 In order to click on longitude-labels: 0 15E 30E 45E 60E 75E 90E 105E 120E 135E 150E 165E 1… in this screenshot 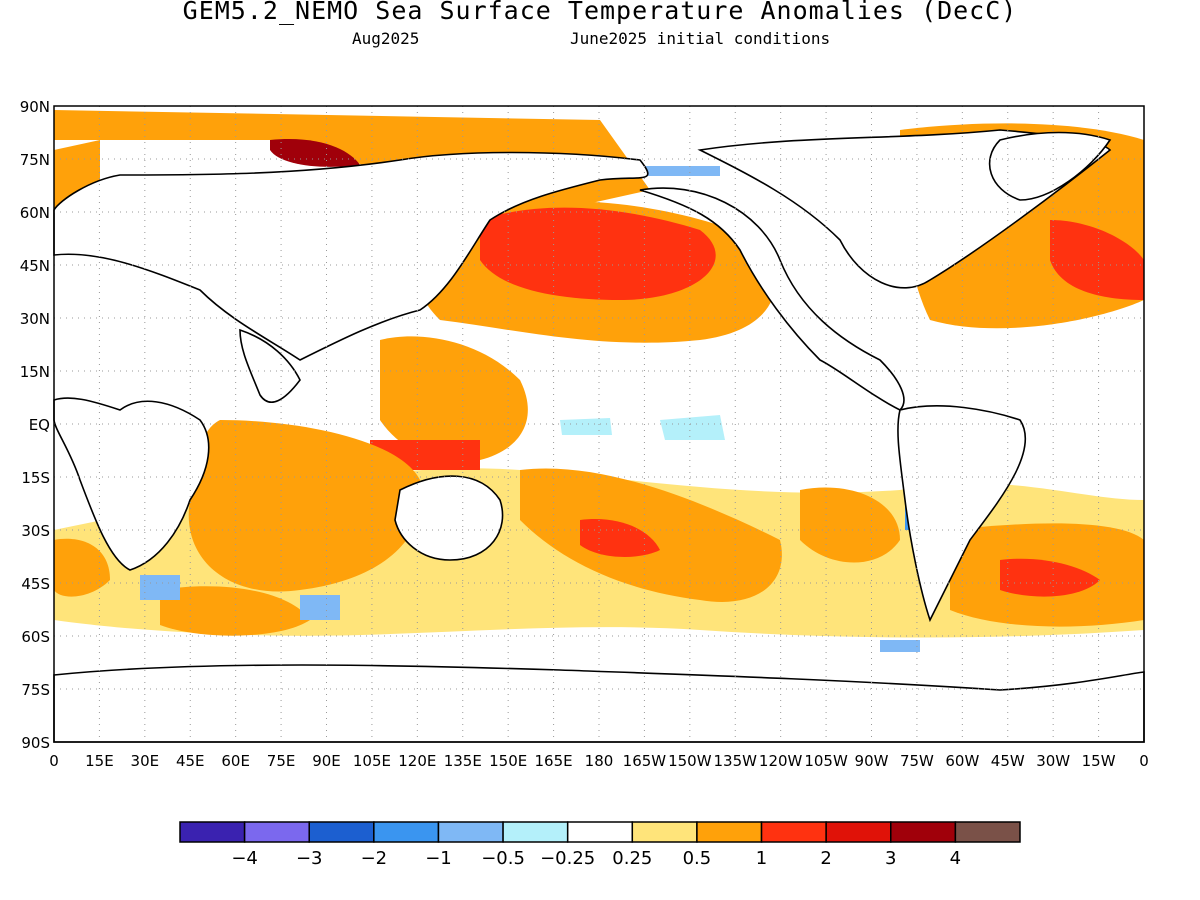, I will do `click(599, 761)`.